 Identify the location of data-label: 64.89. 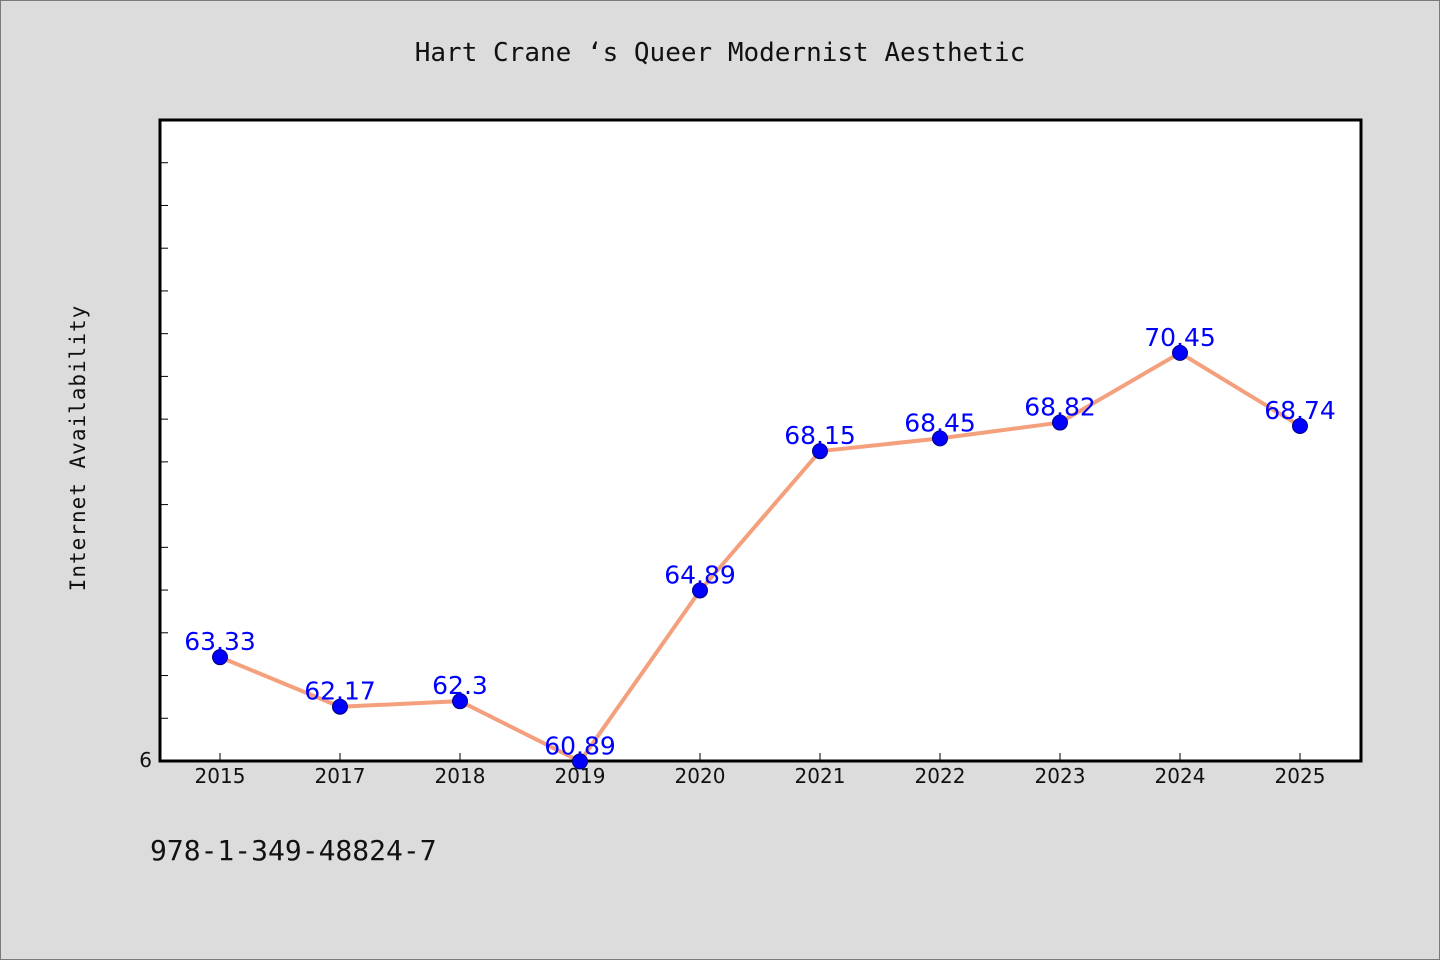
(700, 574).